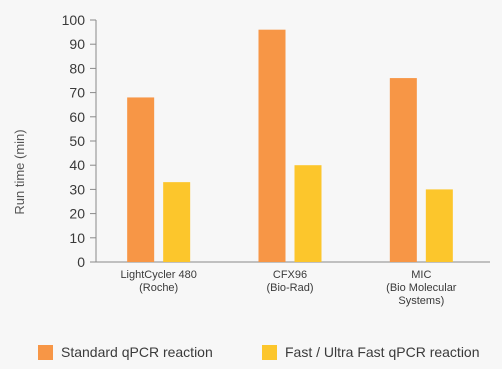 Image resolution: width=502 pixels, height=369 pixels. I want to click on x-category-label: (Roche), so click(158, 288).